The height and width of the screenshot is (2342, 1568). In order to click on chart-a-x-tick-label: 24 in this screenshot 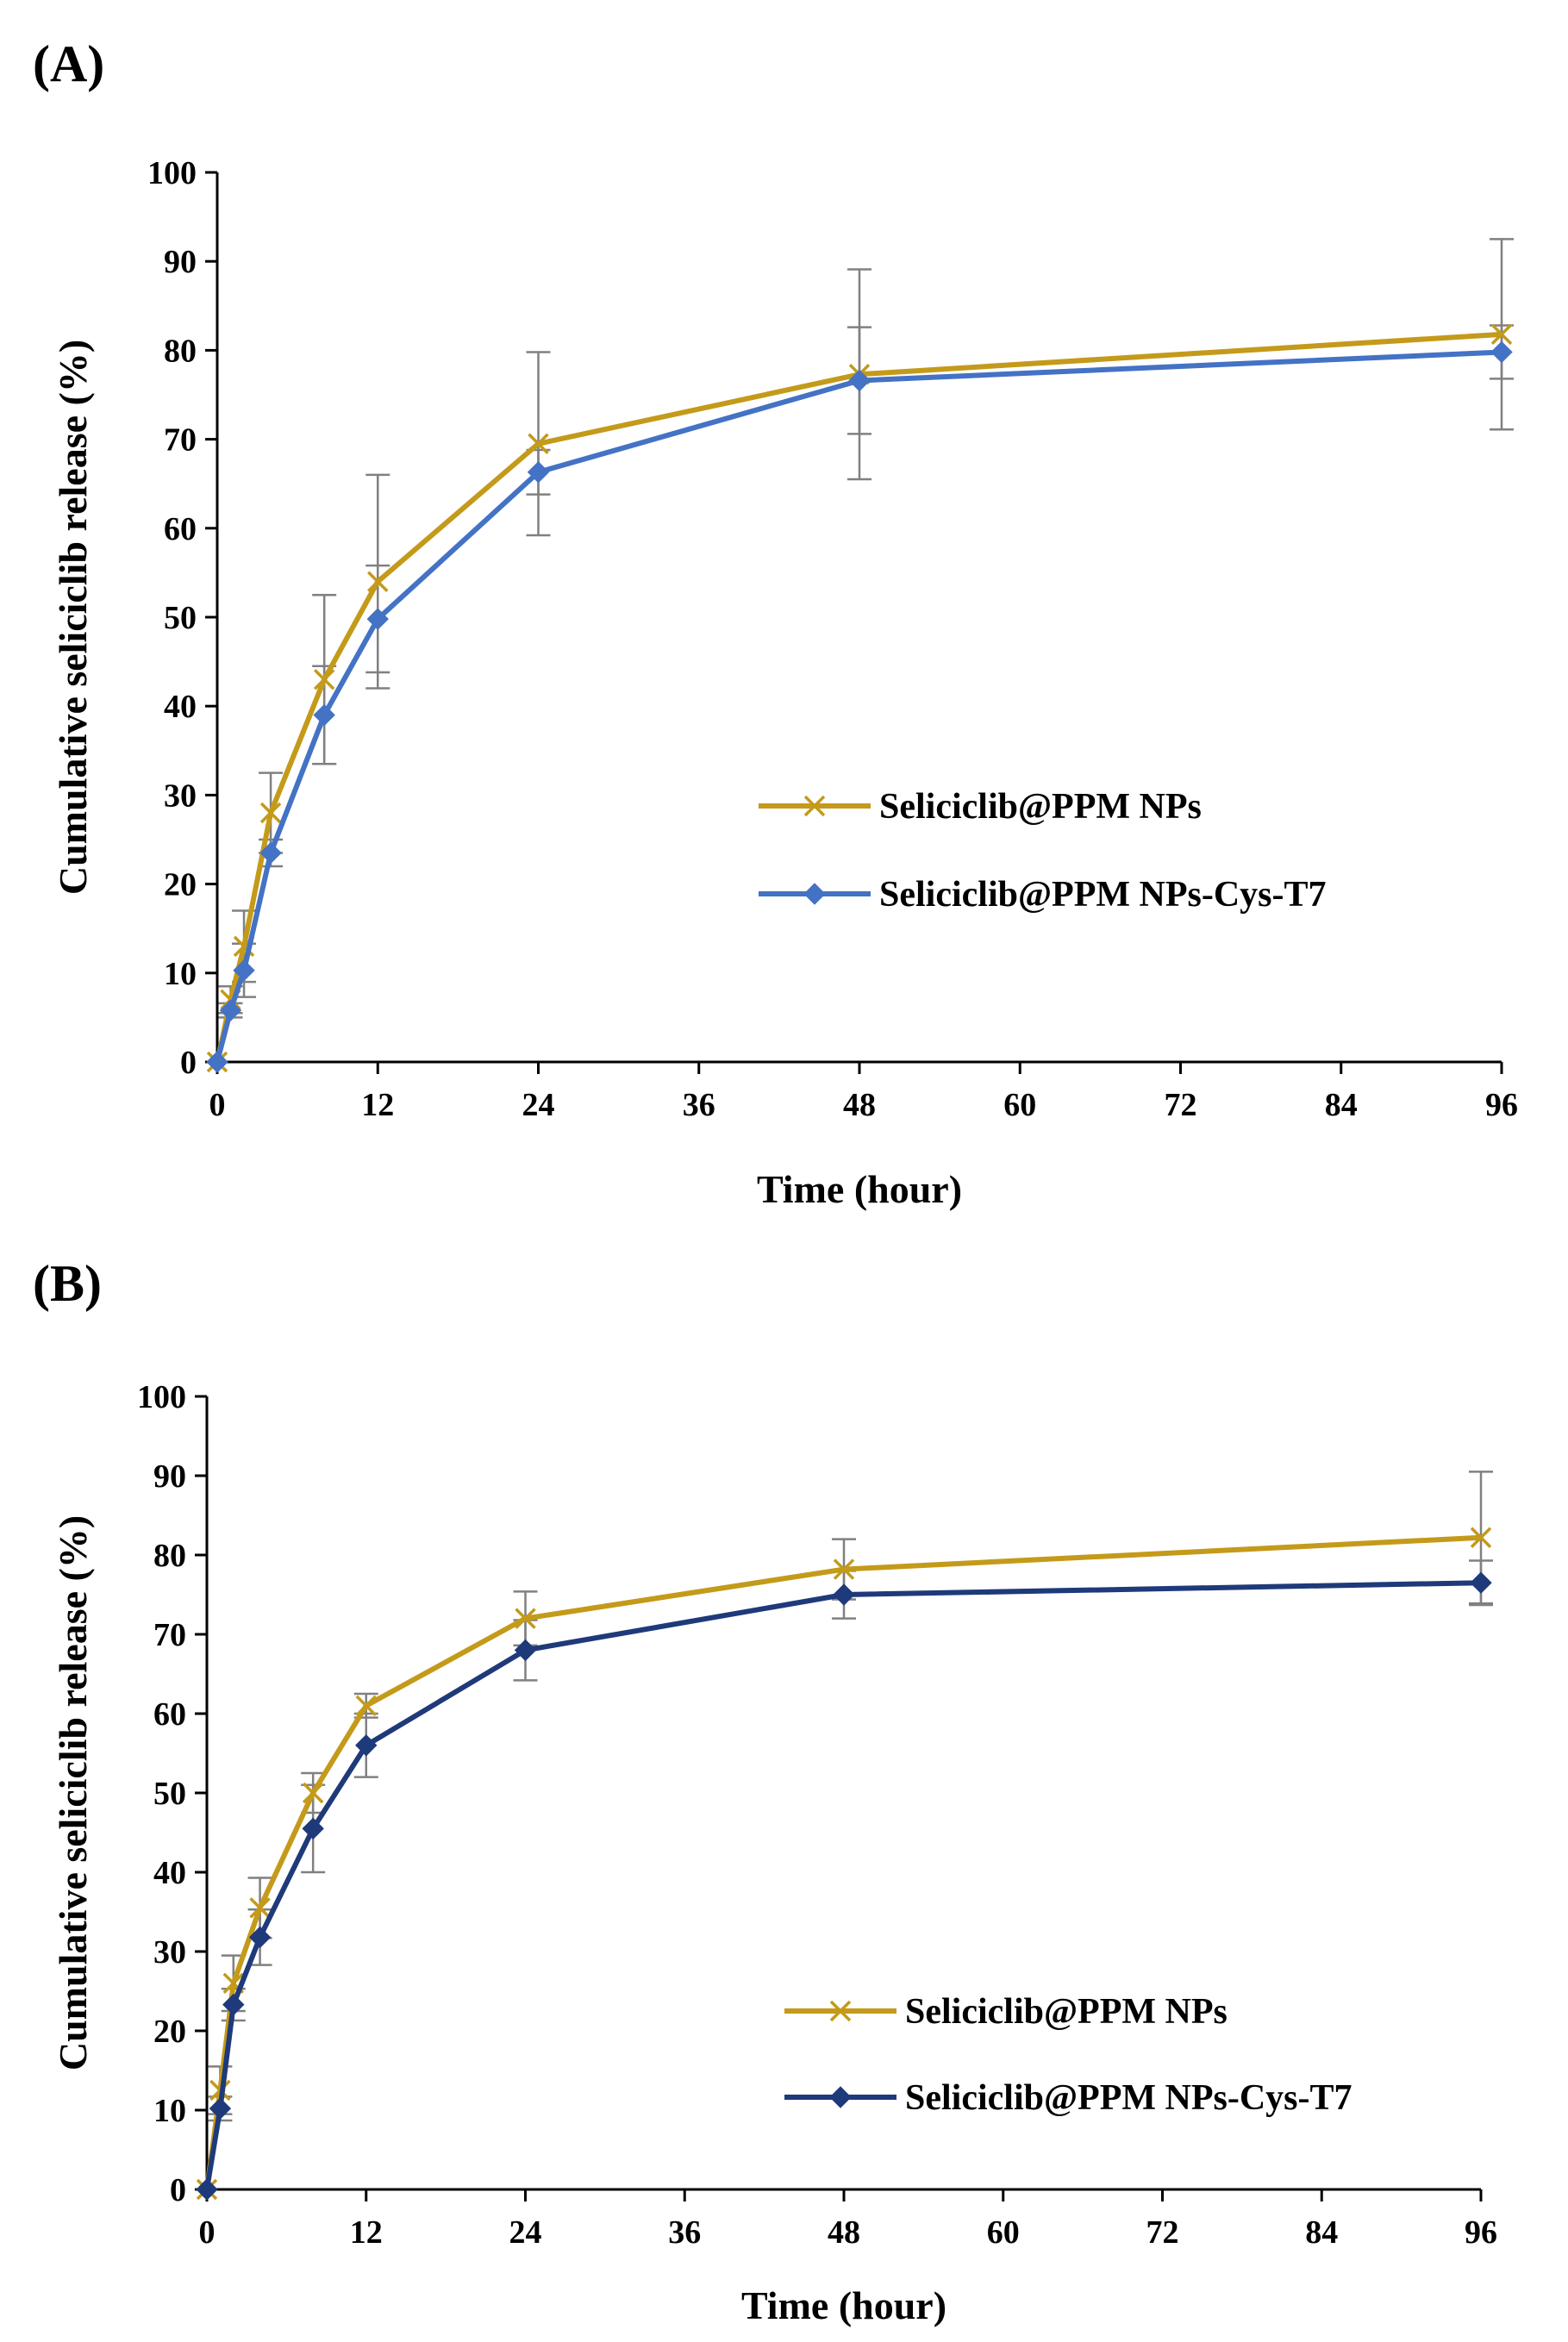, I will do `click(538, 1105)`.